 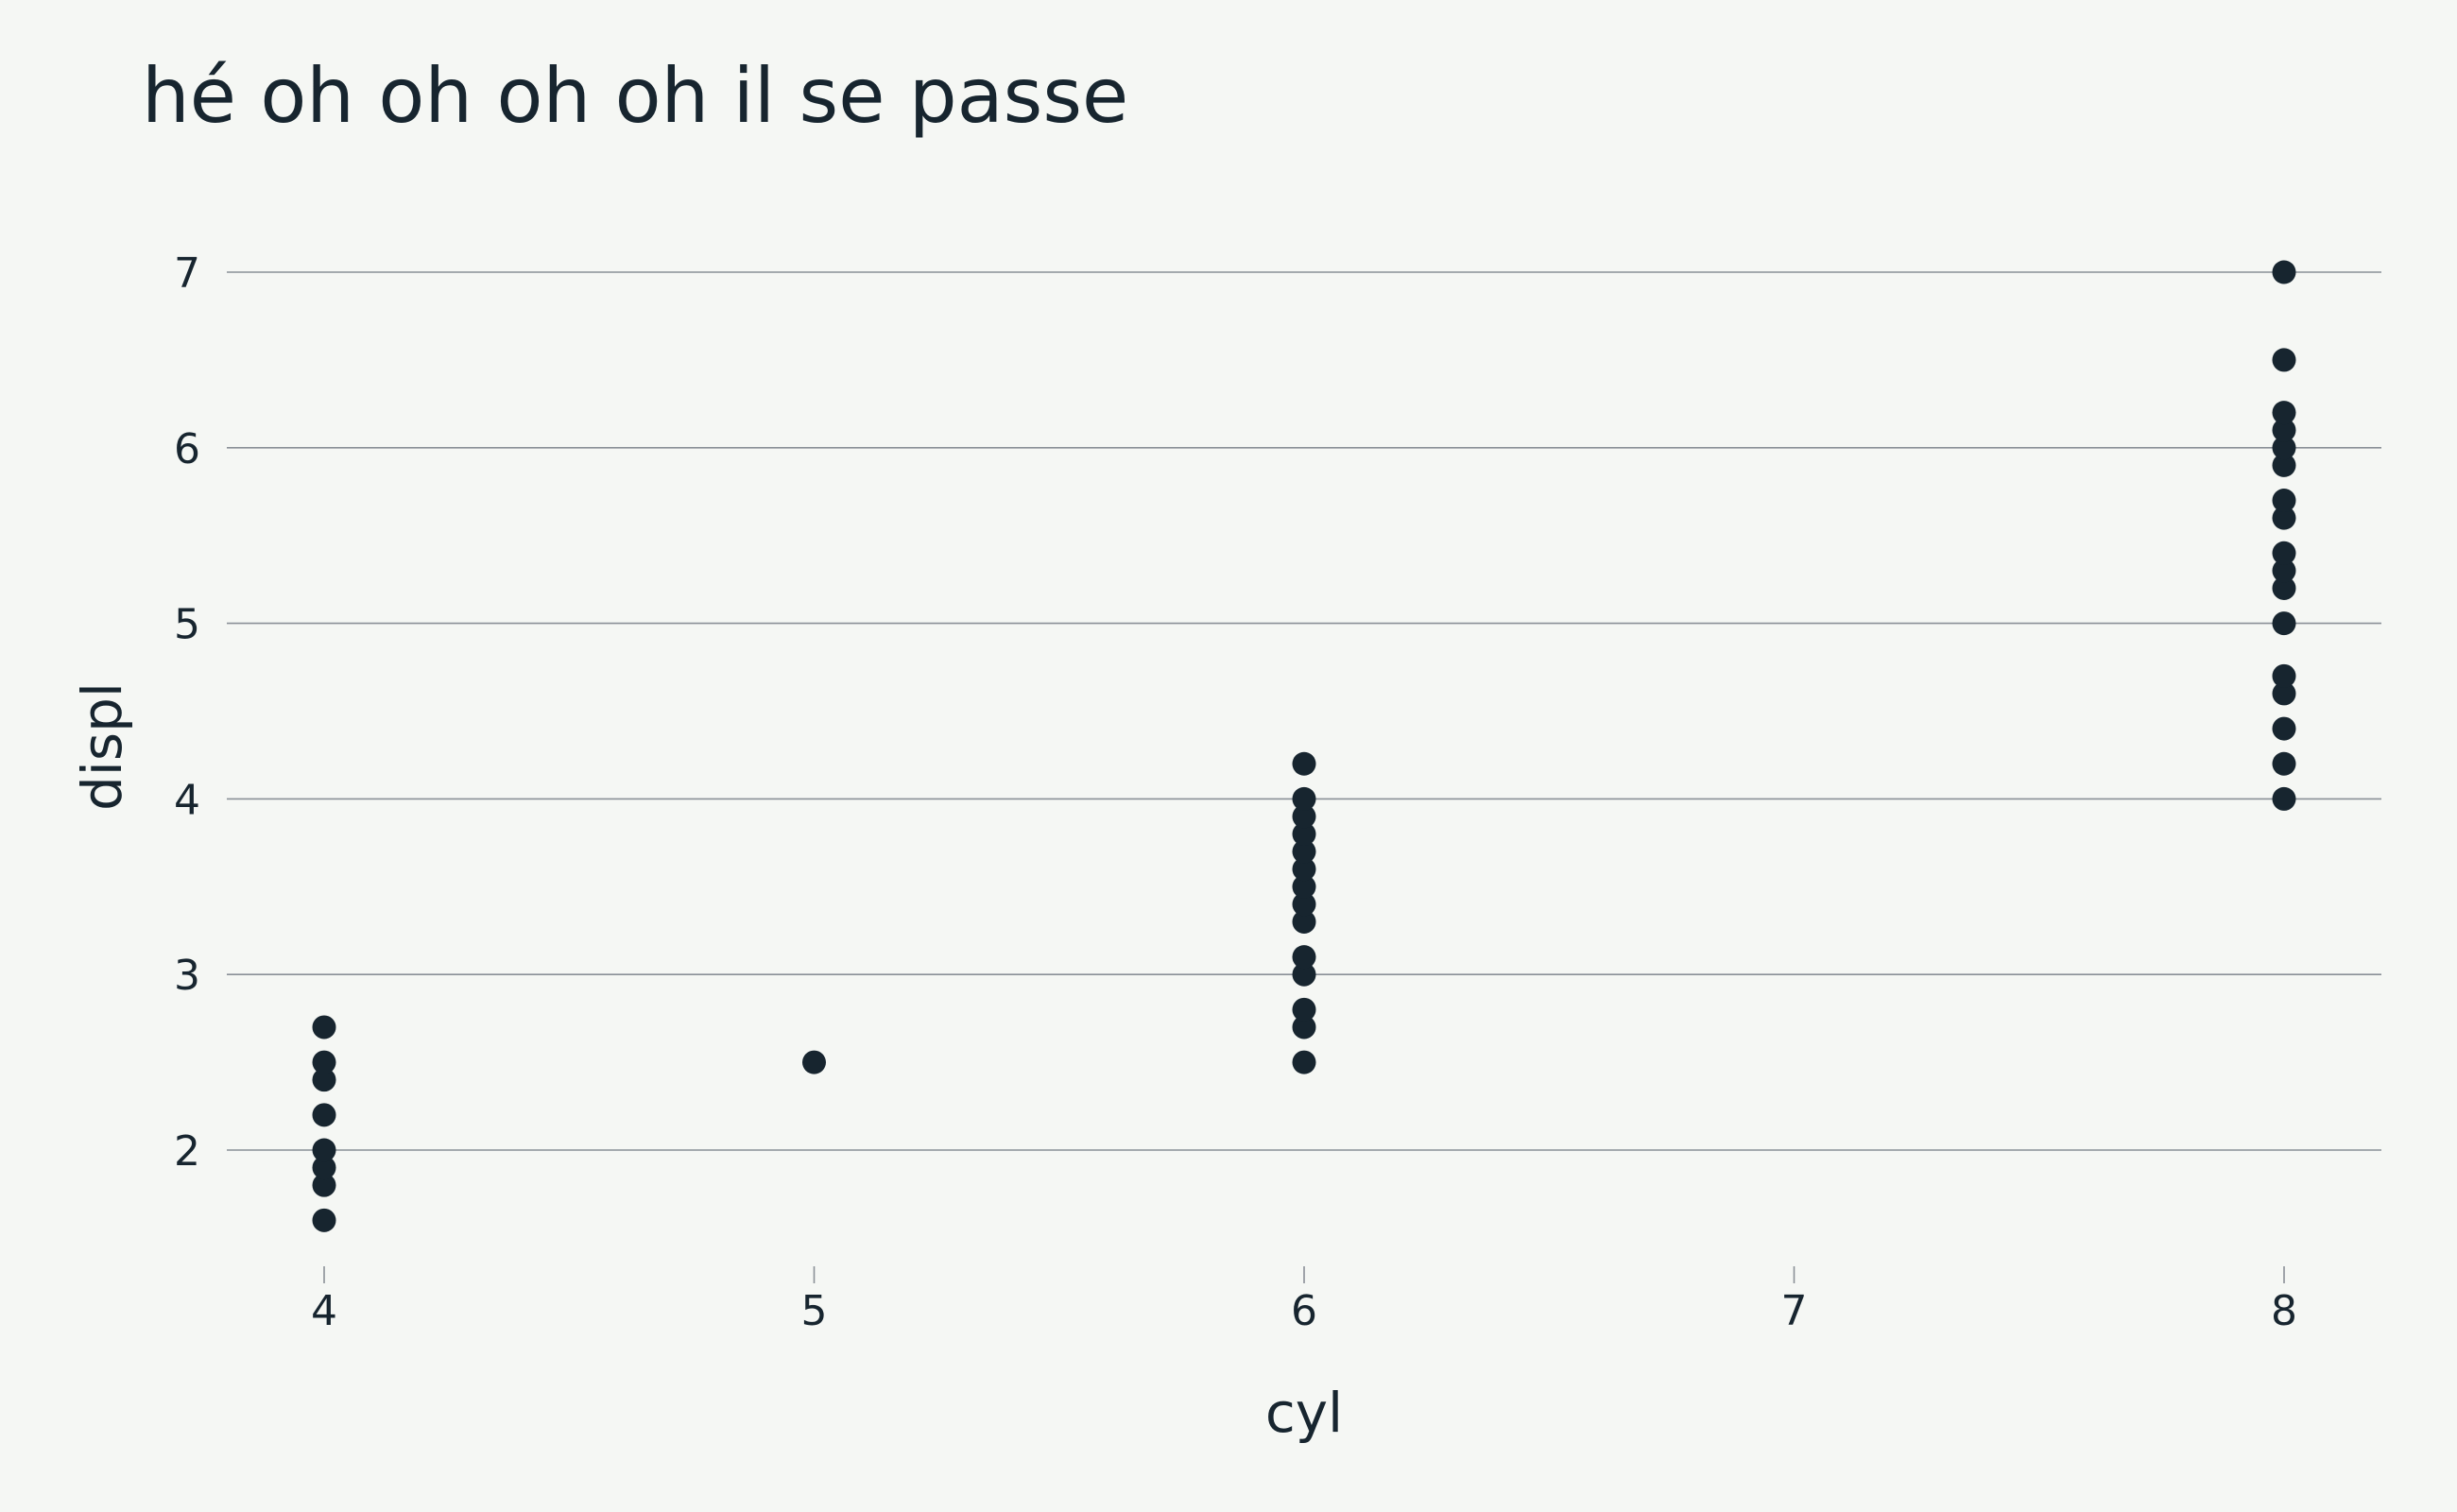 I want to click on x-tick-label: 6, so click(x=1304, y=1311).